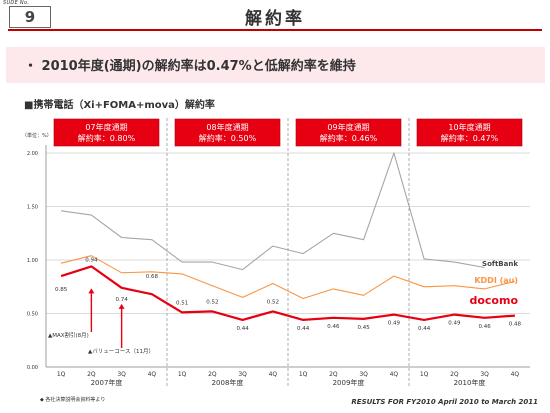 The width and height of the screenshot is (550, 413). What do you see at coordinates (119, 105) in the screenshot?
I see `chart-heading: ■携帯電話（Xi+FOMA+mova）解約率` at bounding box center [119, 105].